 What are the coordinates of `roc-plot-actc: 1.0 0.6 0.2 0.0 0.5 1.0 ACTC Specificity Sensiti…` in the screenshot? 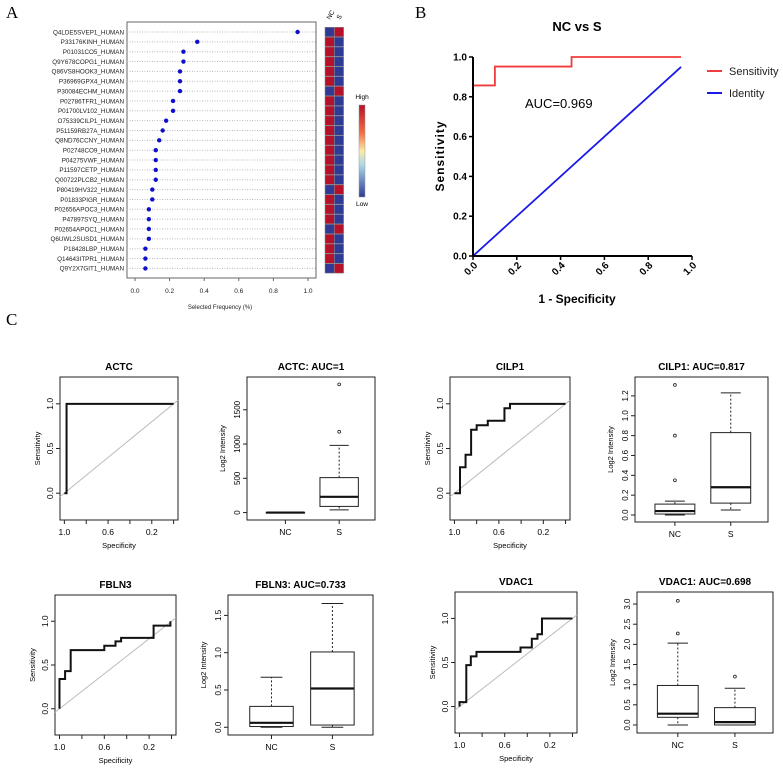 It's located at (106, 456).